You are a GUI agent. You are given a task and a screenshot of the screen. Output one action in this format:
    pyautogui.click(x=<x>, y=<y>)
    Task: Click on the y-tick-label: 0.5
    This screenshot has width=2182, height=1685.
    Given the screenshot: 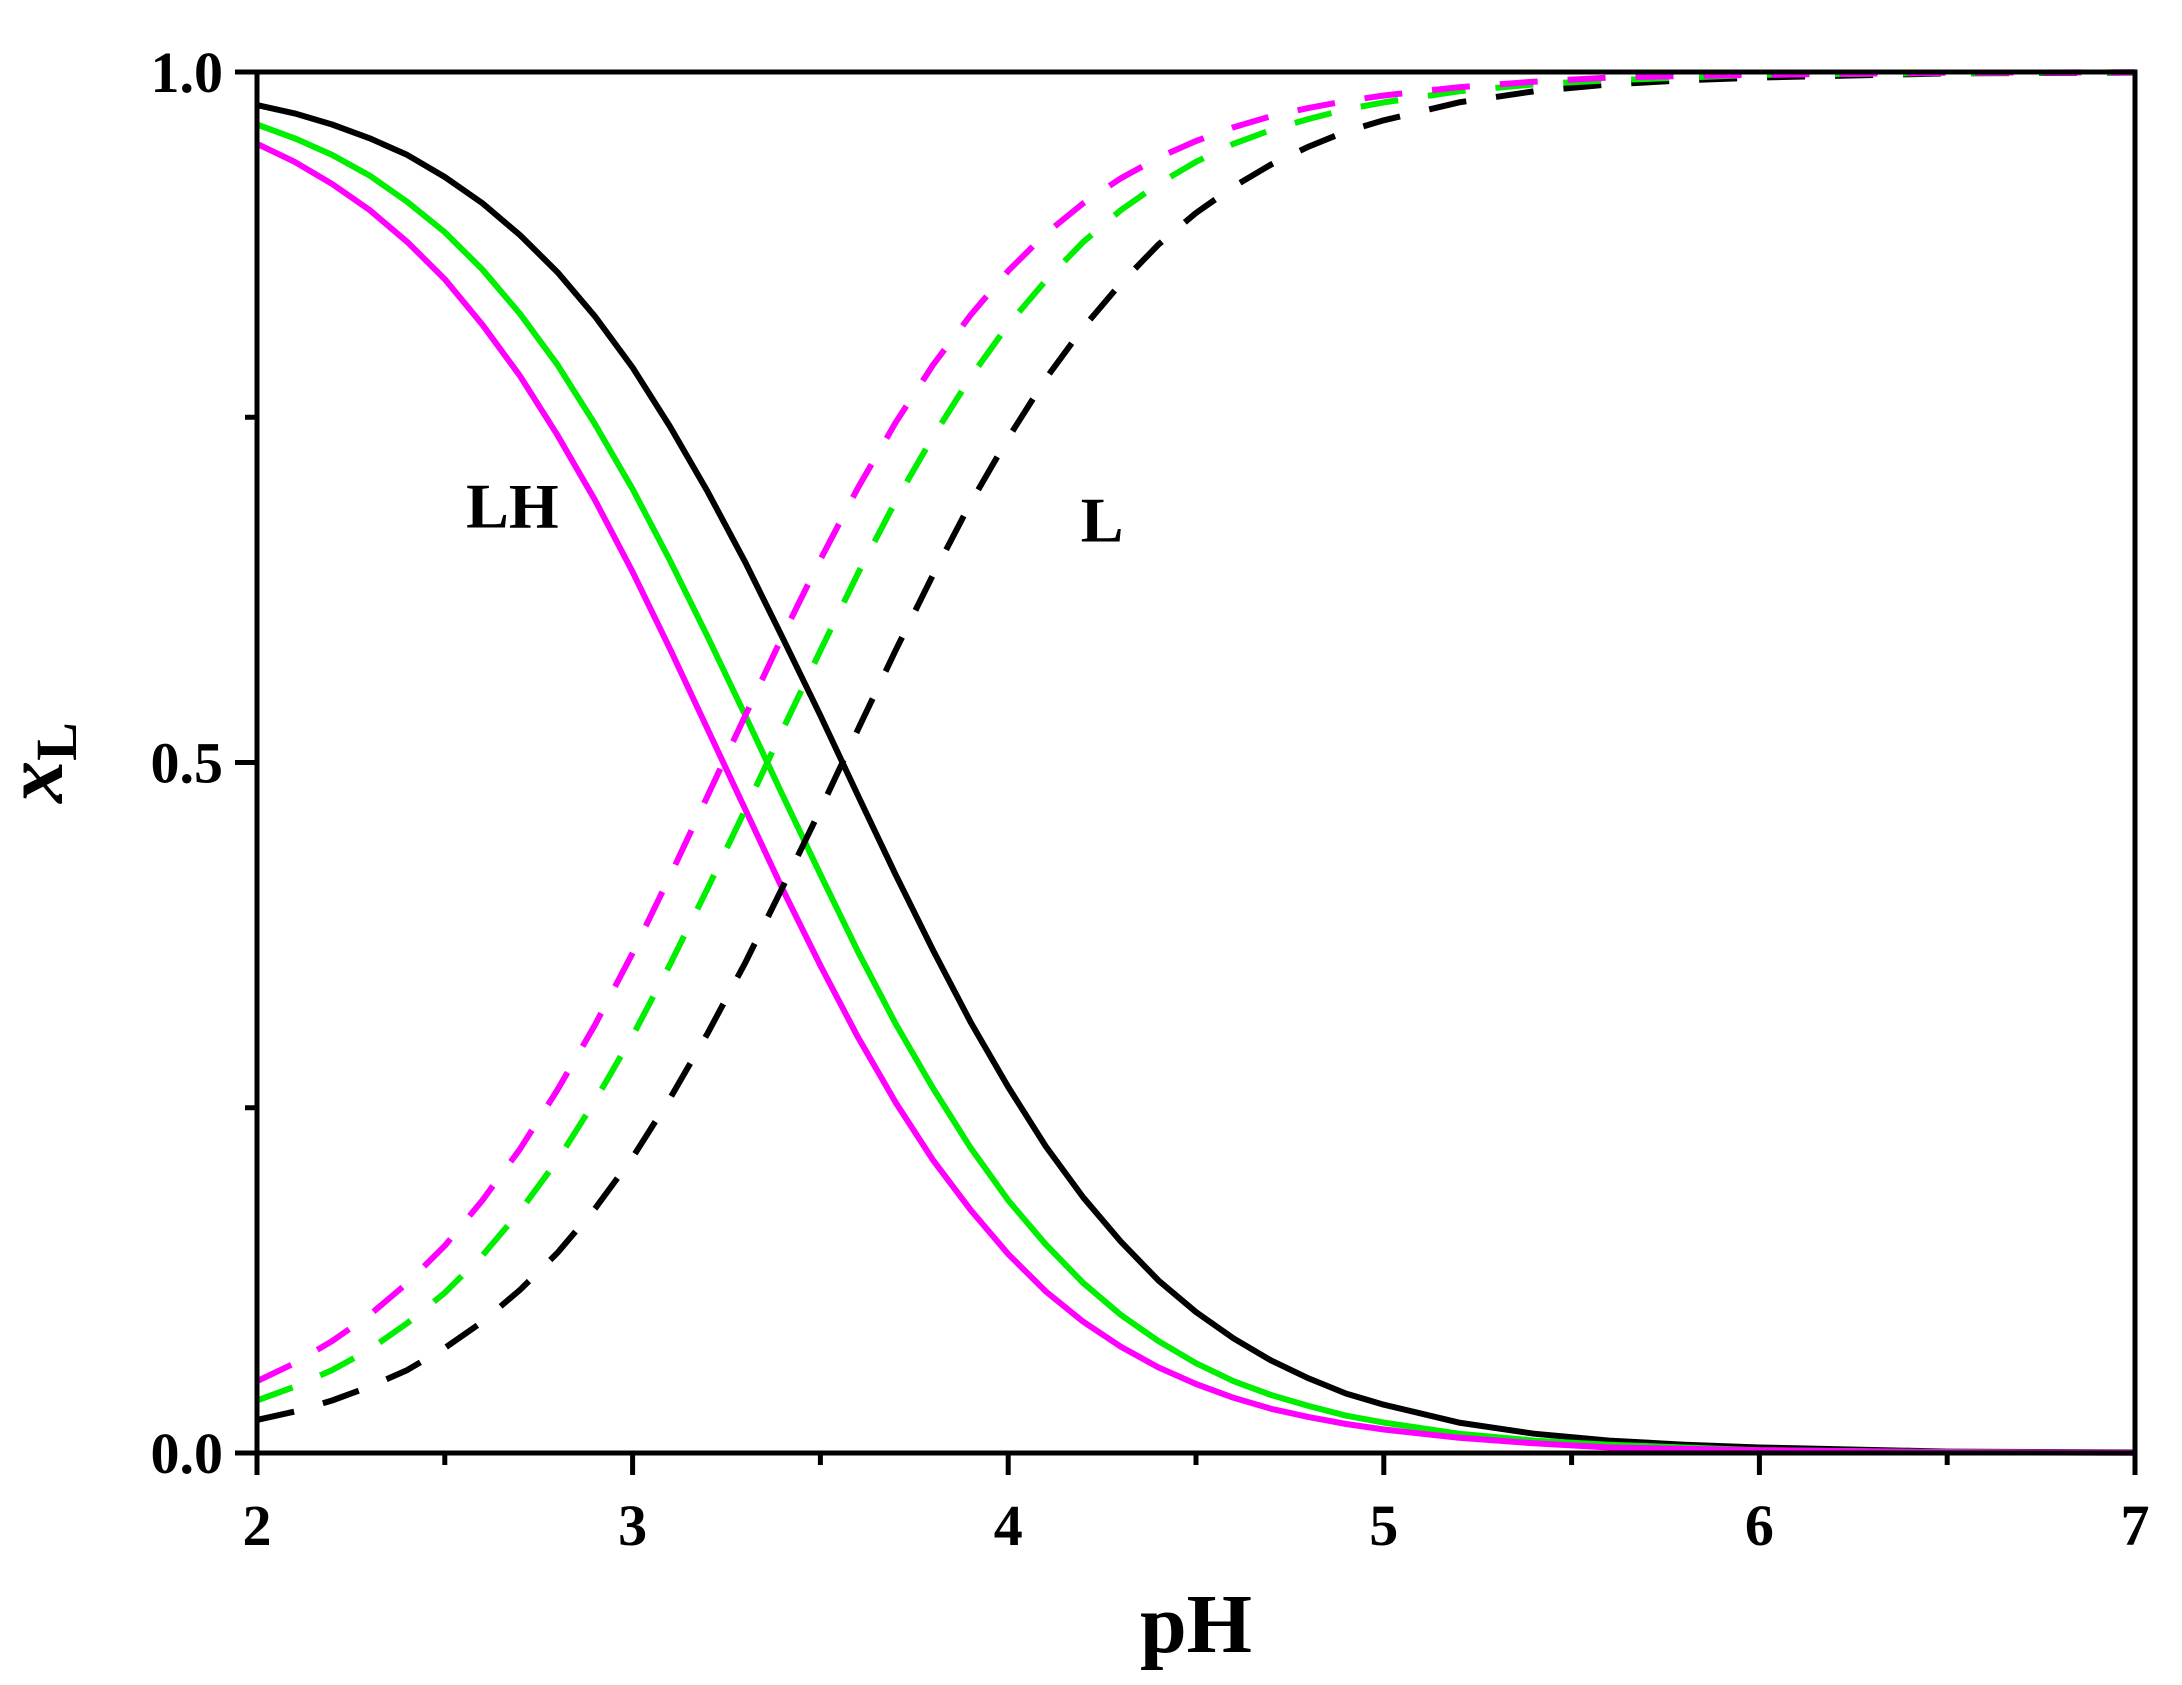 What is the action you would take?
    pyautogui.click(x=187, y=763)
    